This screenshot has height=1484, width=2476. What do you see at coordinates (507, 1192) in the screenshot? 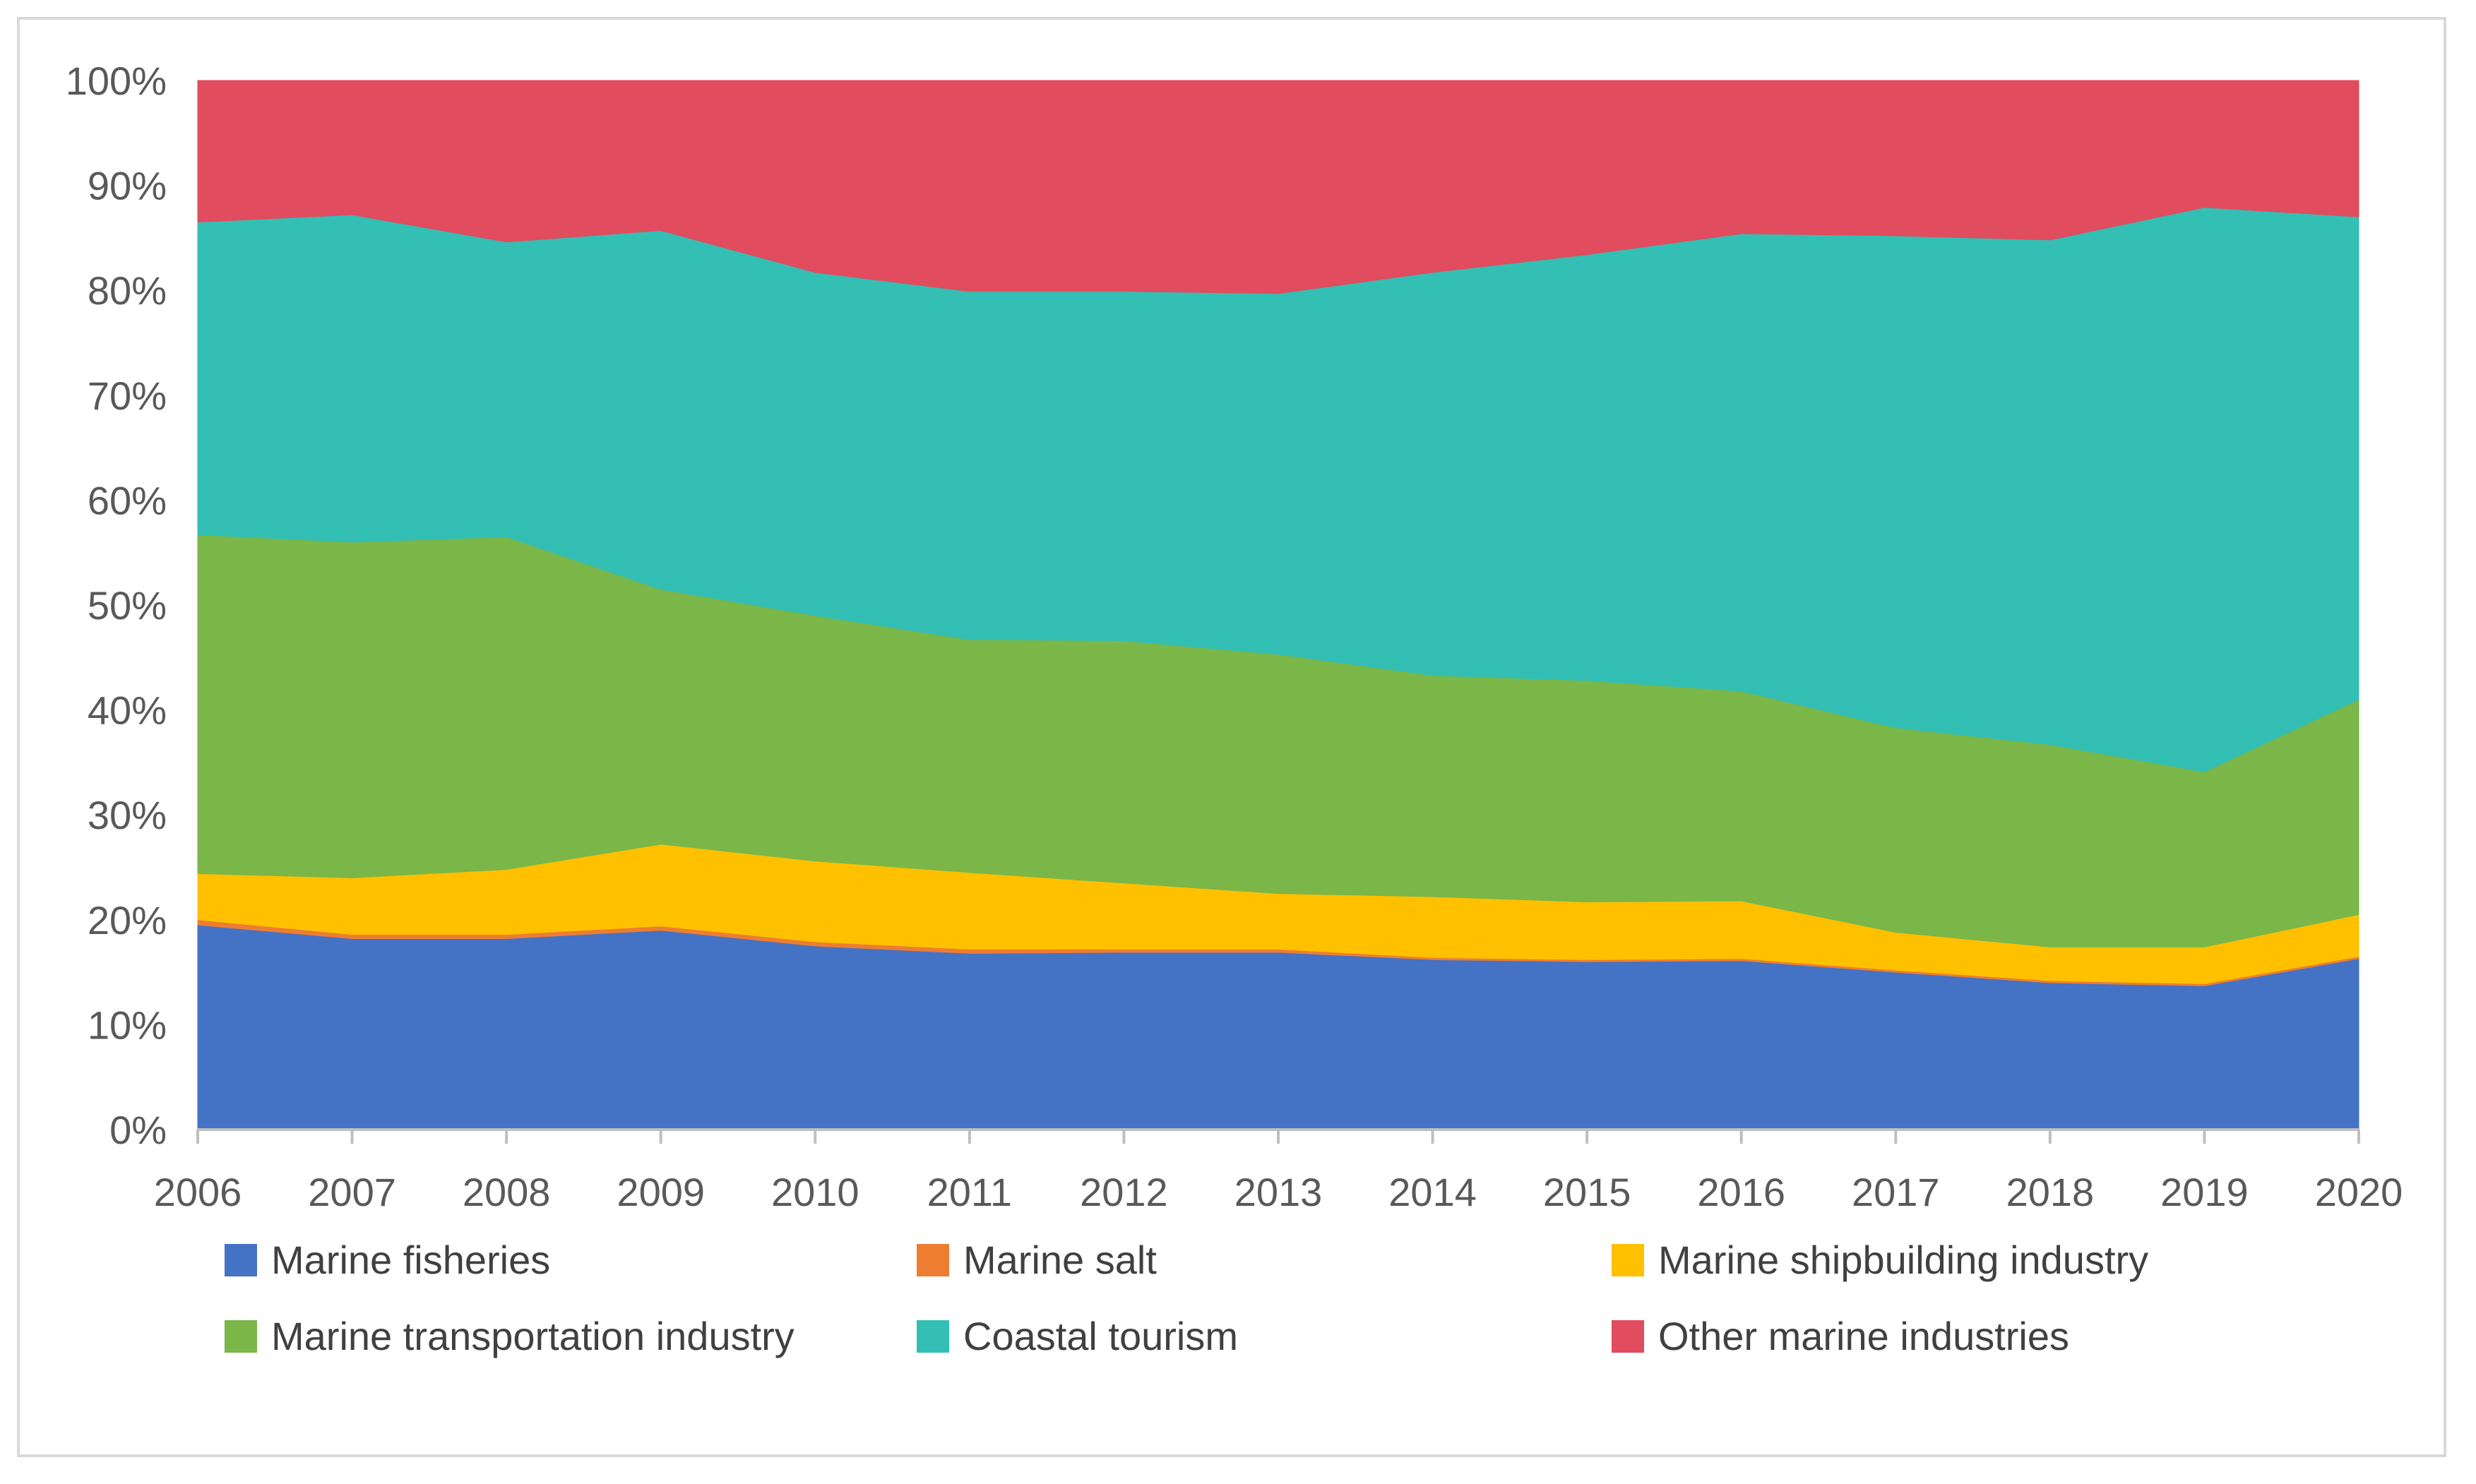
I see `x-tick-label: 2008` at bounding box center [507, 1192].